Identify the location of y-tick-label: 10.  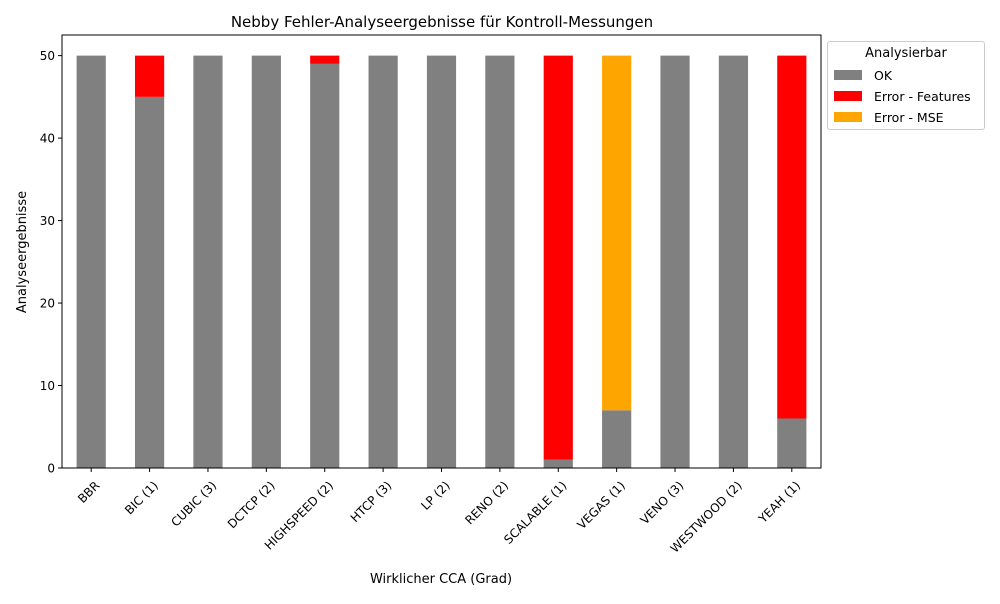
(47, 386).